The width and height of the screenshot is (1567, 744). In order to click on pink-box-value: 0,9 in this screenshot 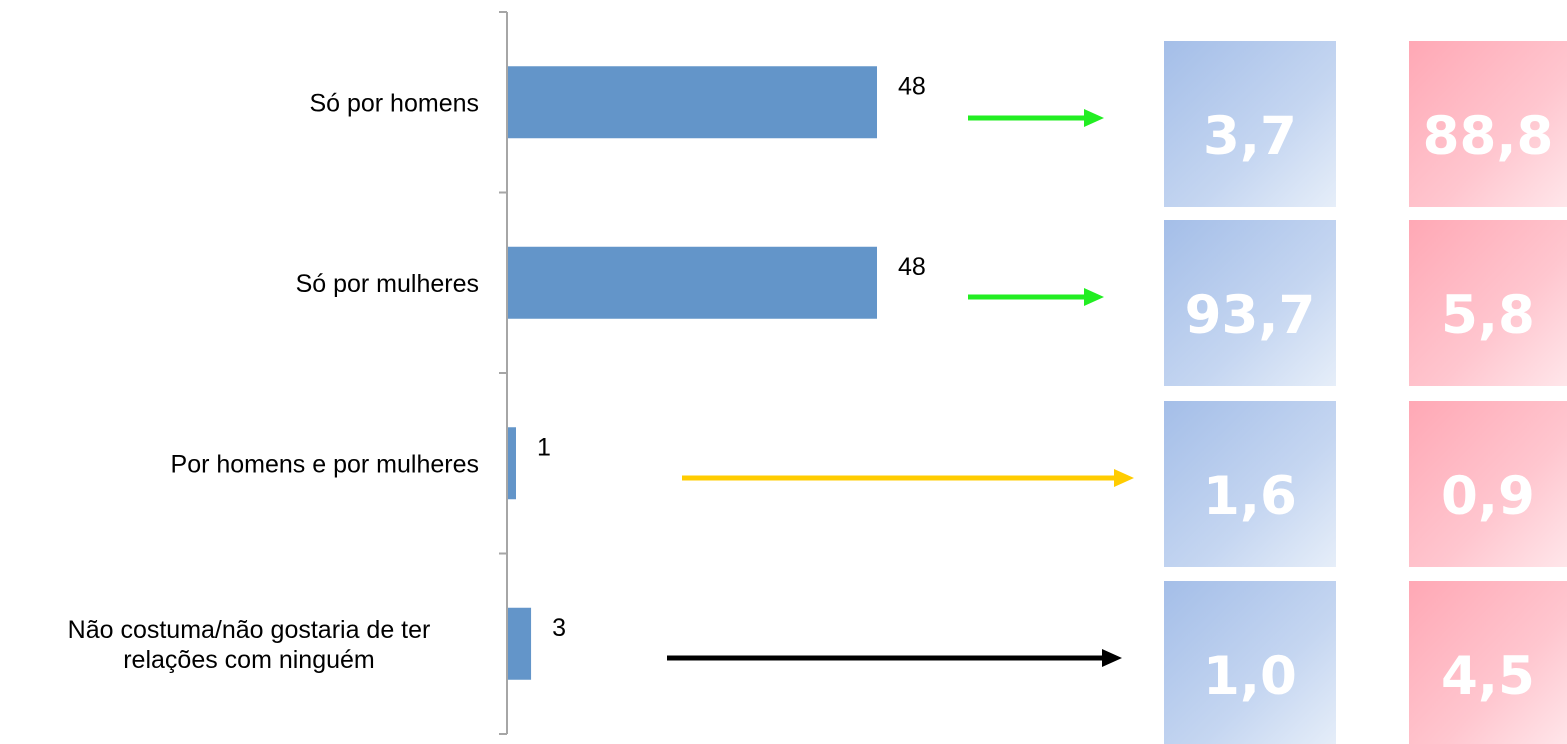, I will do `click(1488, 496)`.